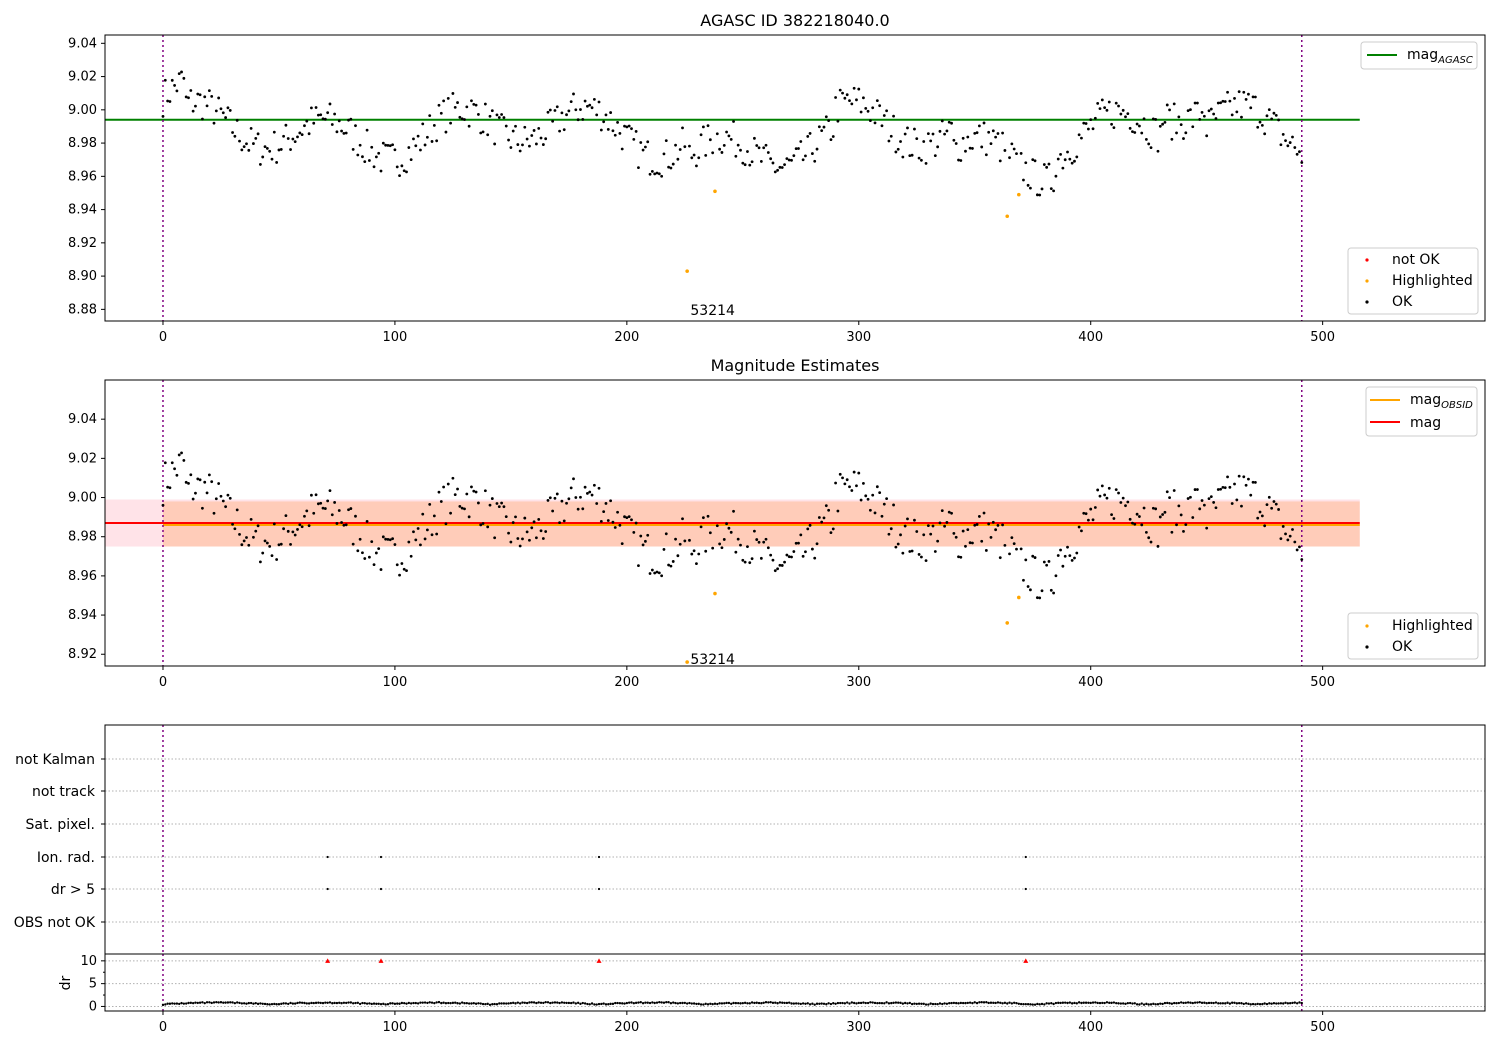 The width and height of the screenshot is (1500, 1050). I want to click on highlighted-point, so click(687, 662).